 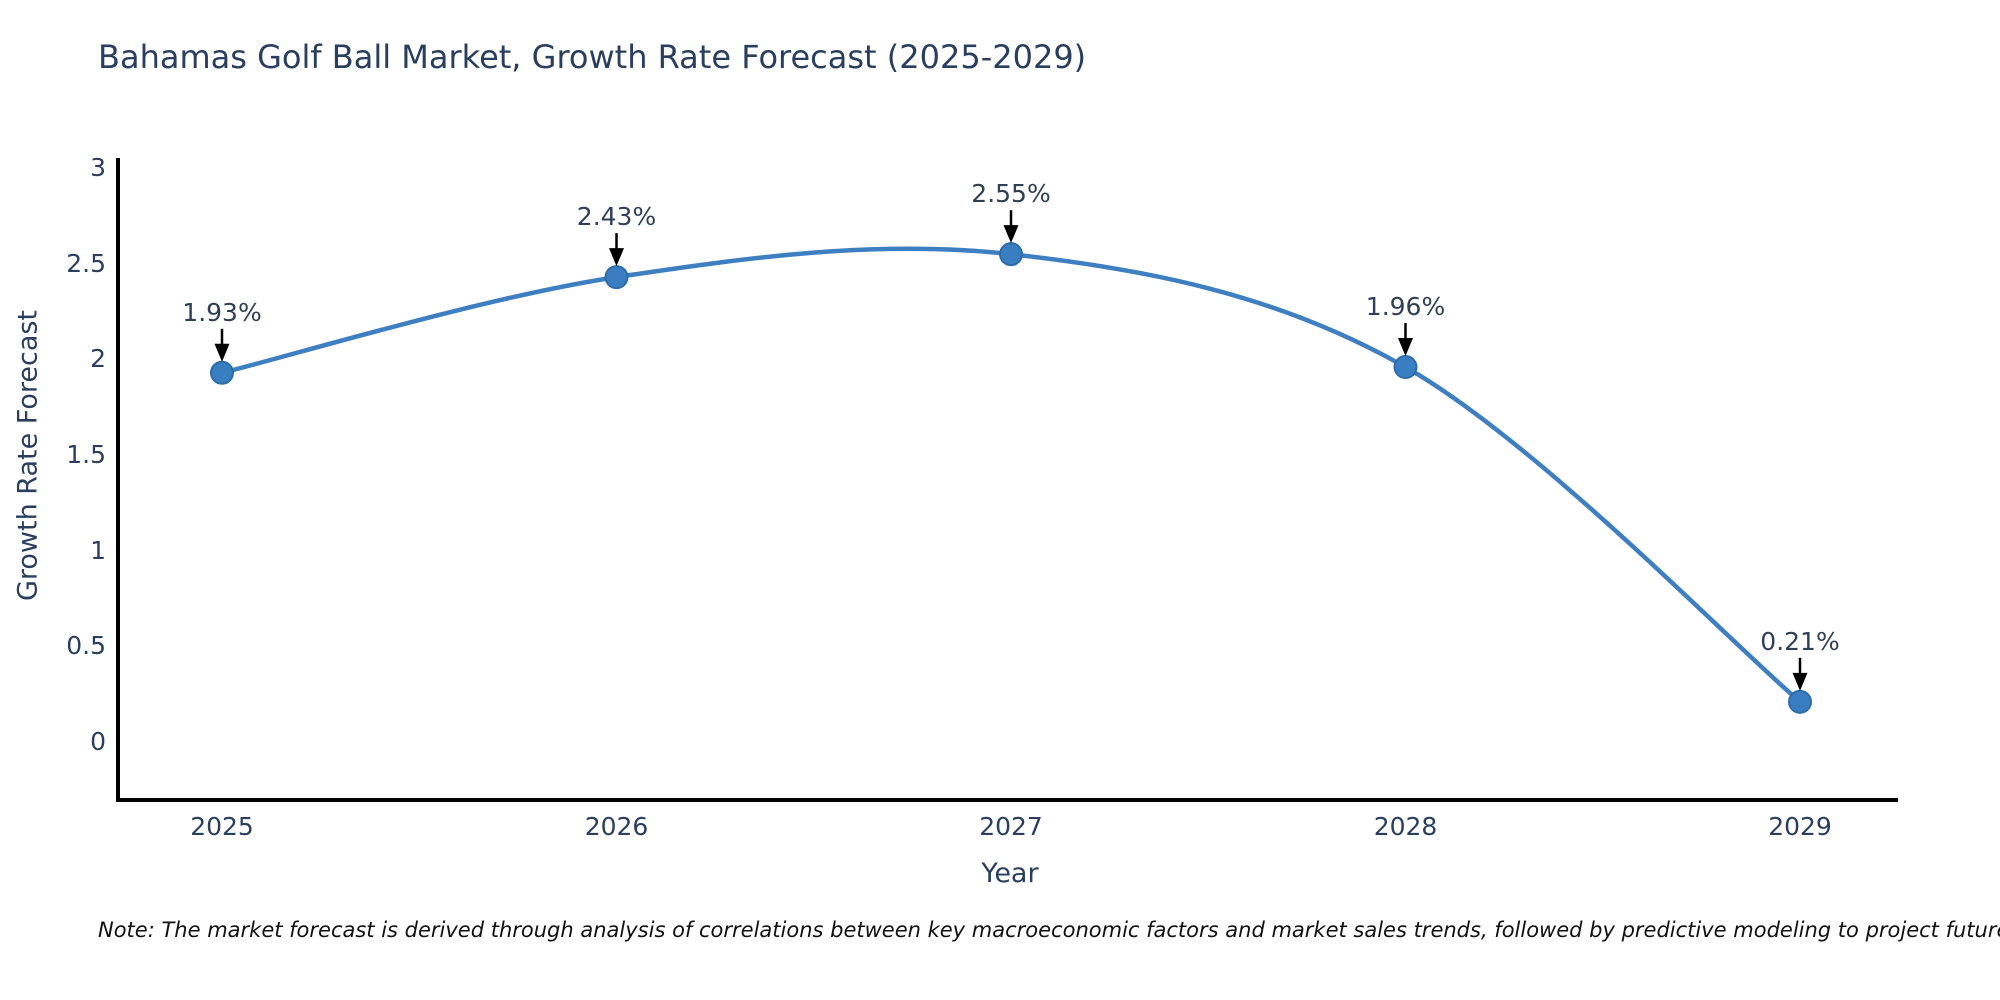 I want to click on y-tick-label: 2, so click(x=98, y=359).